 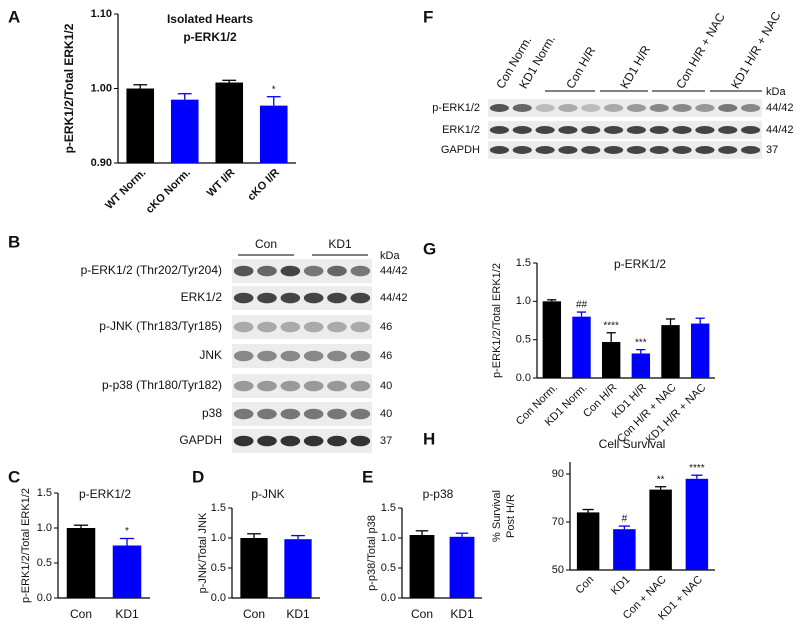 What do you see at coordinates (44, 563) in the screenshot?
I see `y-tick-label: 0.5` at bounding box center [44, 563].